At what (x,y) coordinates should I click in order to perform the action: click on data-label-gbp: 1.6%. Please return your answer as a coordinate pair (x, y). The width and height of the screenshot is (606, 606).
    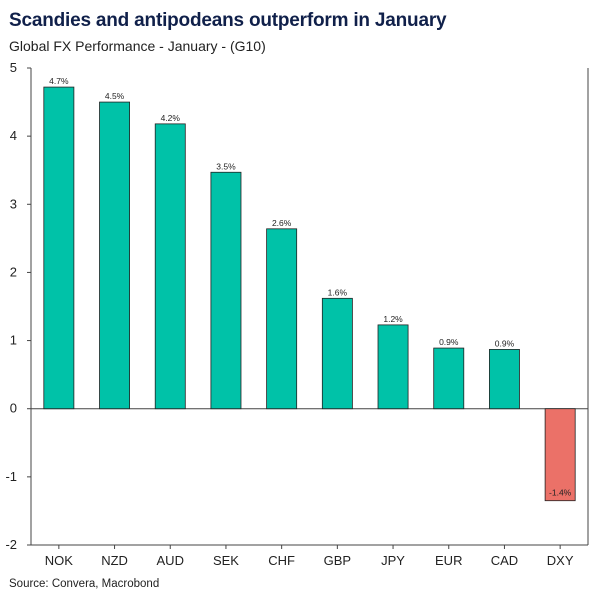
    Looking at the image, I should click on (338, 292).